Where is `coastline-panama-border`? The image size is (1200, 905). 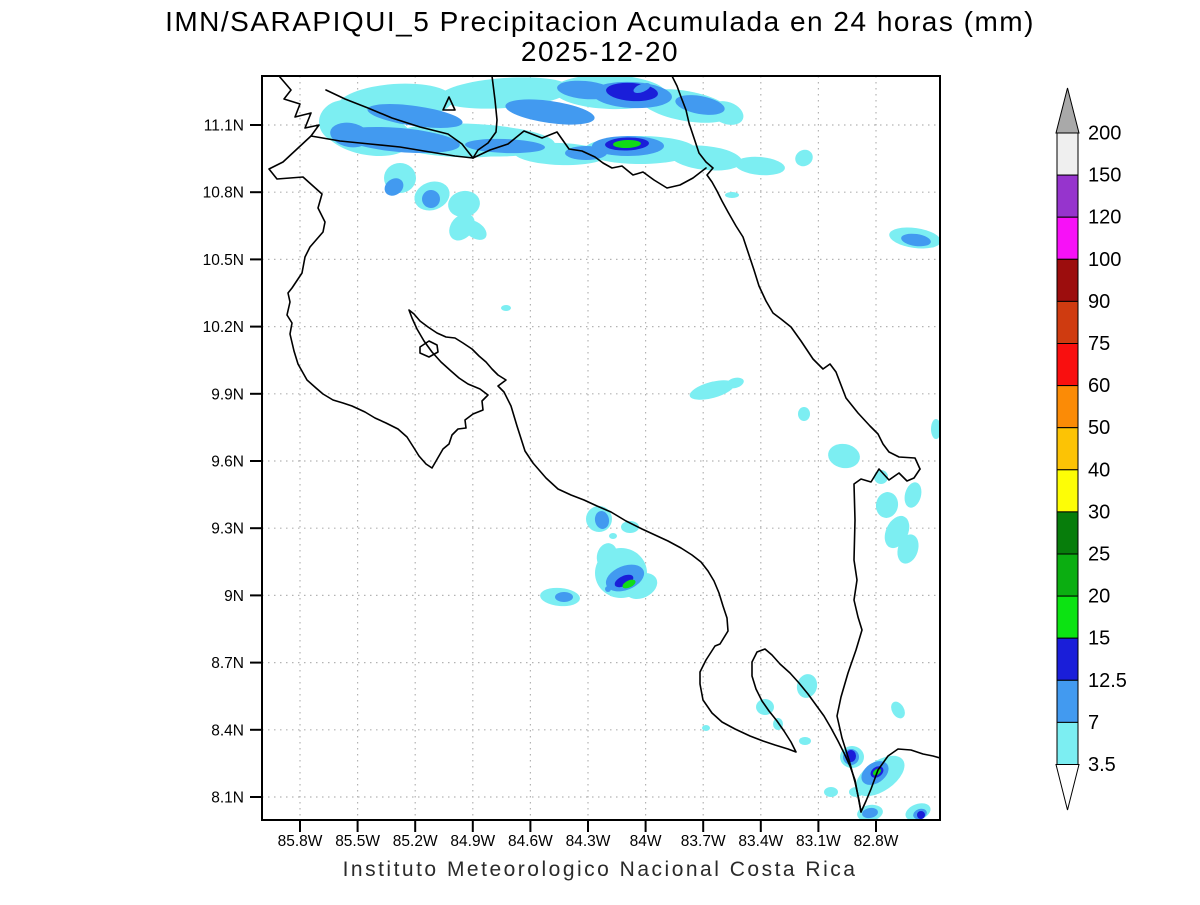
coastline-panama-border is located at coordinates (878, 640).